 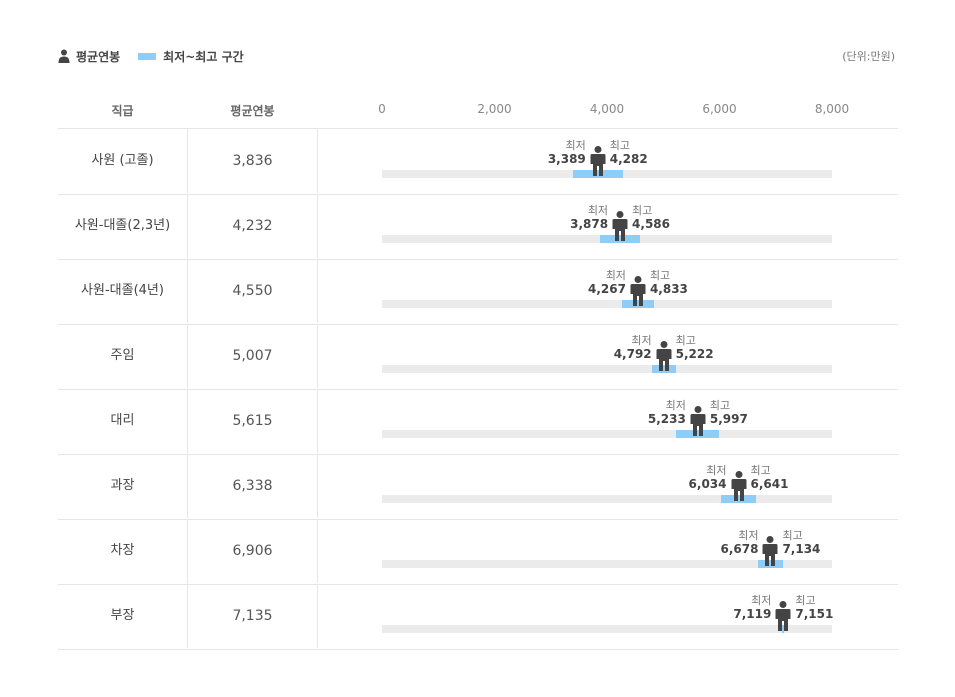 What do you see at coordinates (253, 551) in the screenshot?
I see `avg-value: 6,906` at bounding box center [253, 551].